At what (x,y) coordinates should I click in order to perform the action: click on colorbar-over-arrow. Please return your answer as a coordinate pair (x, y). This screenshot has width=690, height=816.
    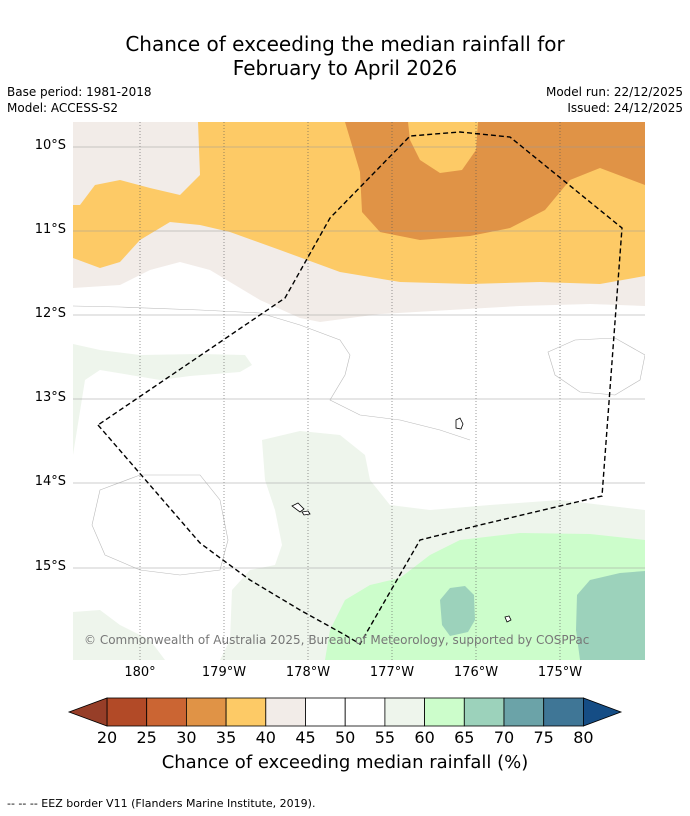
    Looking at the image, I should click on (603, 712).